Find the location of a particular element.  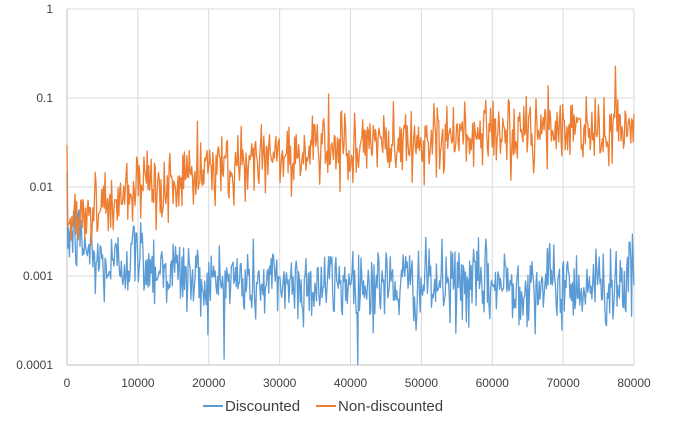

legend-label-discounted: Discounted is located at coordinates (262, 406).